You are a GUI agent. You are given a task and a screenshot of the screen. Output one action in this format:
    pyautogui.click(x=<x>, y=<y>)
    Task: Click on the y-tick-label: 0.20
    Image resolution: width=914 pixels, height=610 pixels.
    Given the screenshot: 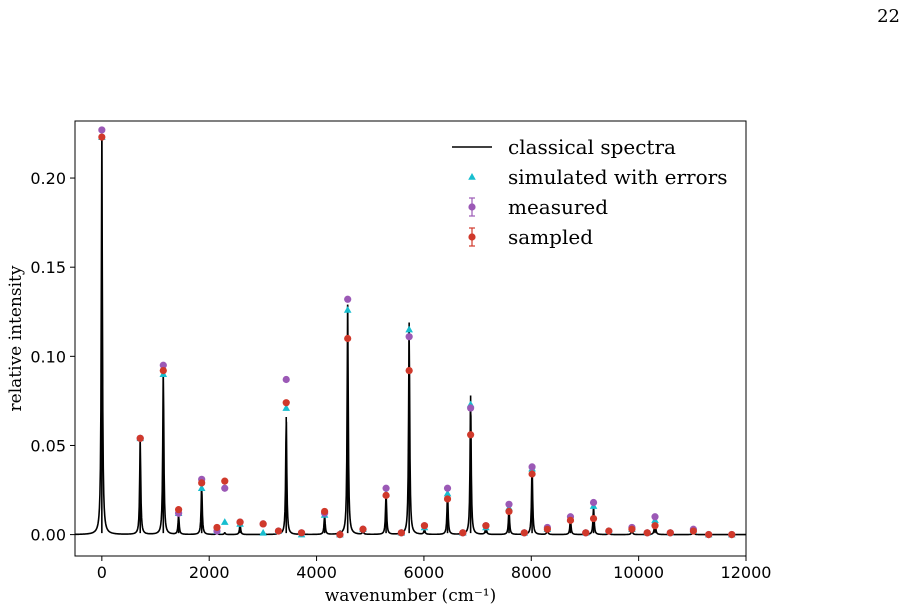 What is the action you would take?
    pyautogui.click(x=48, y=178)
    